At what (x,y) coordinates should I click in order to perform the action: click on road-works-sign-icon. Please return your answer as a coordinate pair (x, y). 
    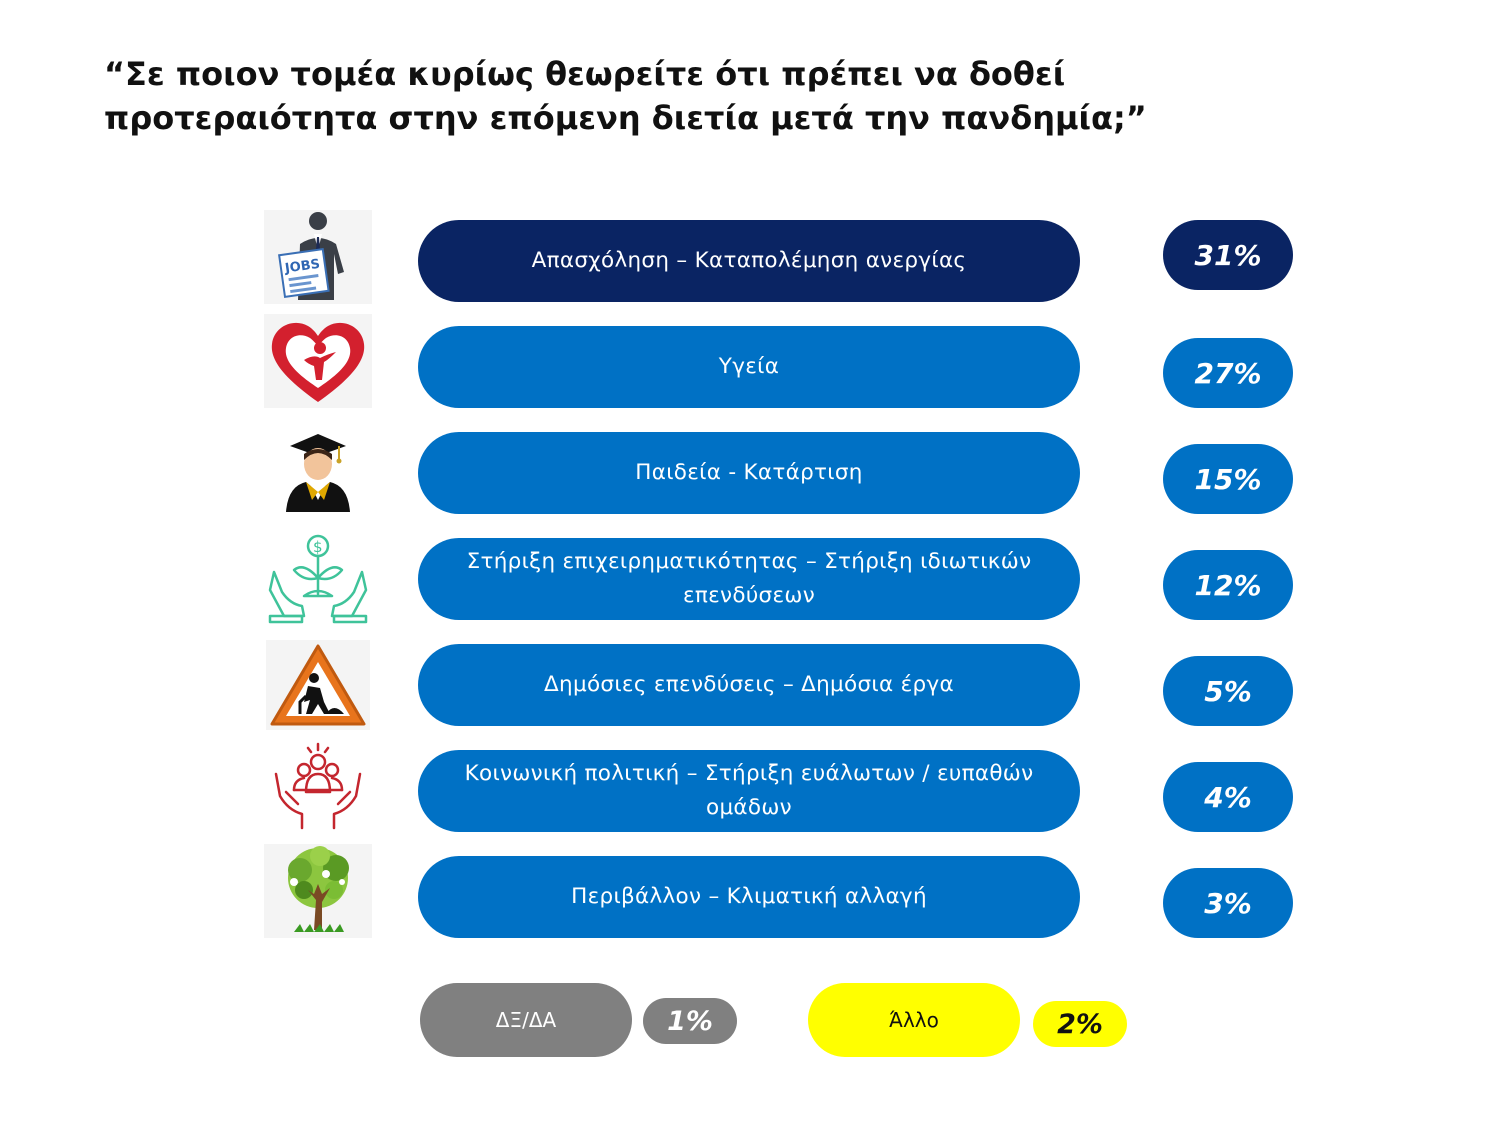
    Looking at the image, I should click on (318, 687).